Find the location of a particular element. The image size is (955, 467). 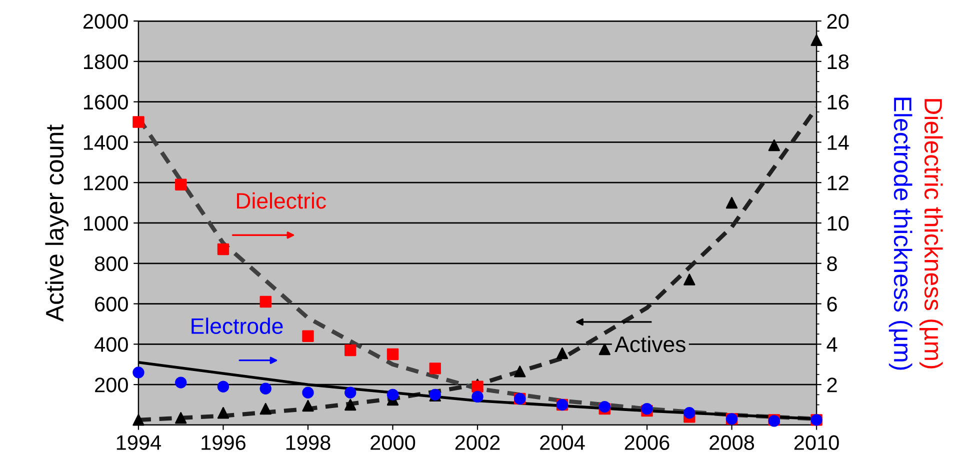

y-tick-label: 1400 is located at coordinates (106, 142).